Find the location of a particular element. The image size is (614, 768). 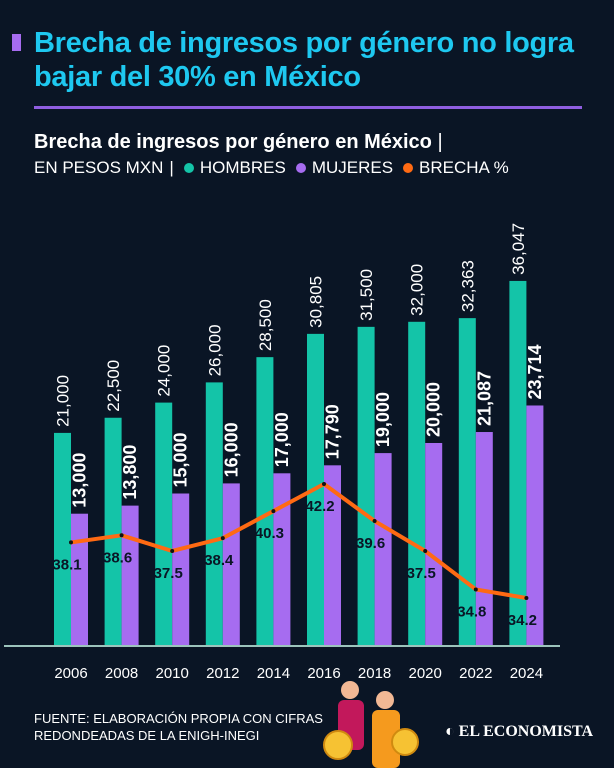

person-body-icon is located at coordinates (386, 739).